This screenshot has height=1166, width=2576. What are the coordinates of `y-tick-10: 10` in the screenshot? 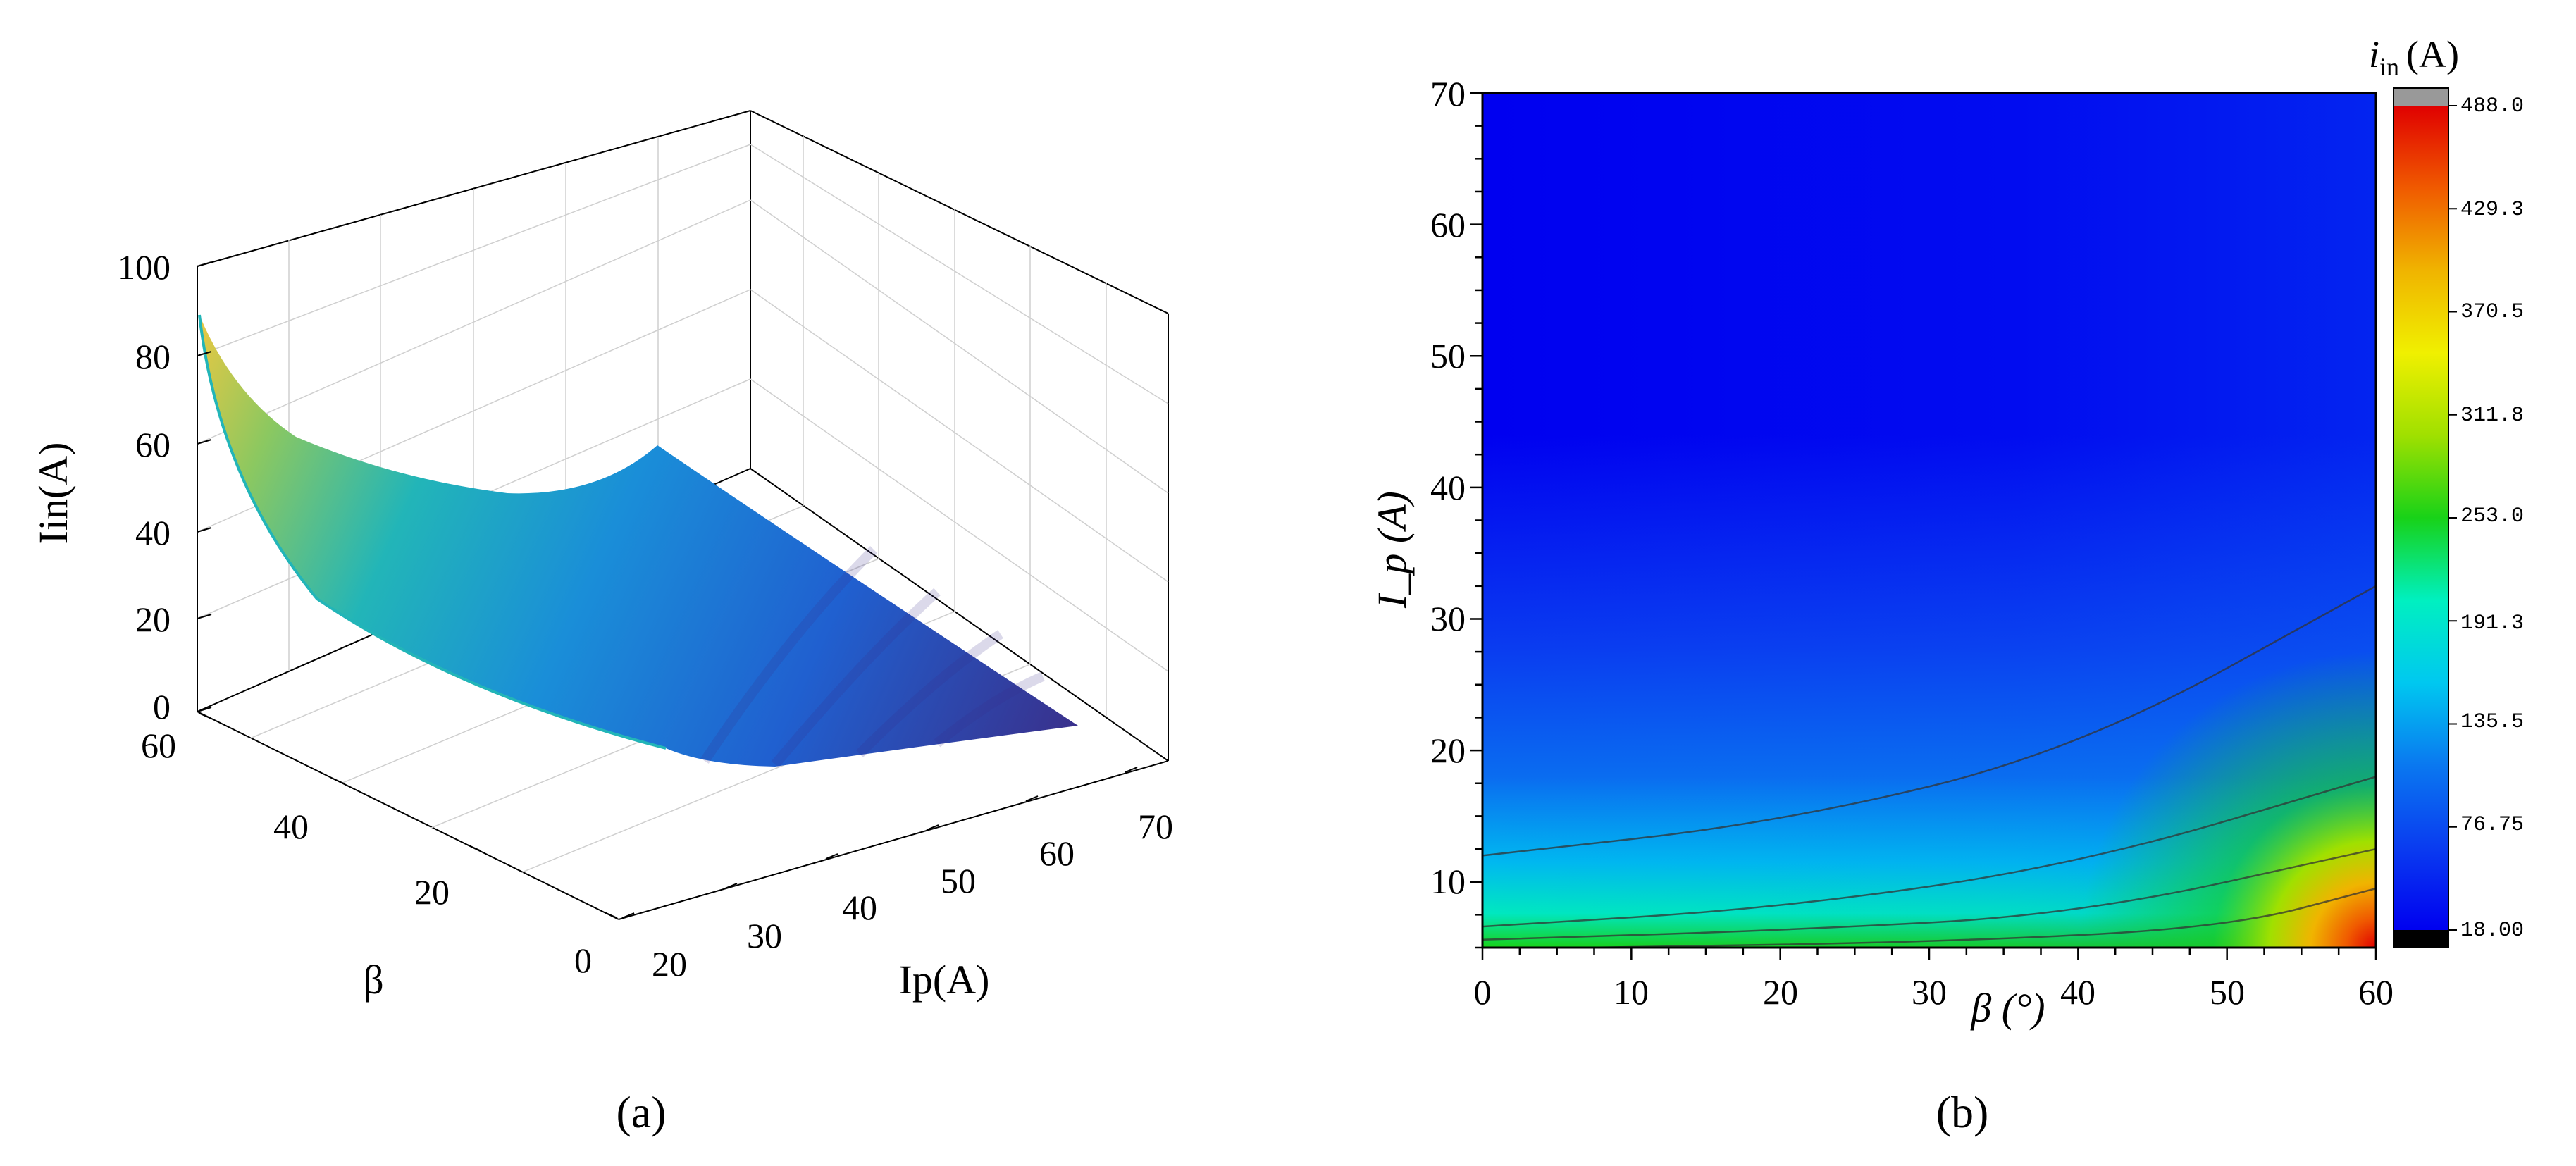 It's located at (1448, 881).